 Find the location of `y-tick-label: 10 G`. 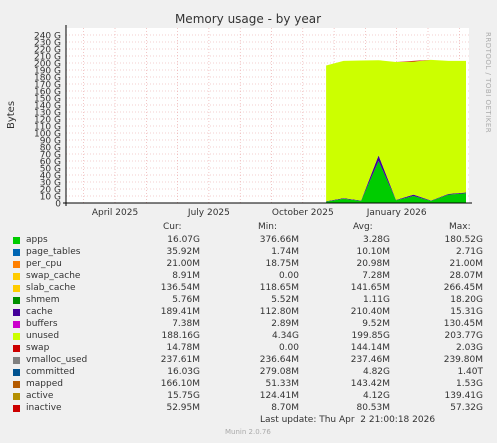

y-tick-label: 10 G is located at coordinates (50, 198).